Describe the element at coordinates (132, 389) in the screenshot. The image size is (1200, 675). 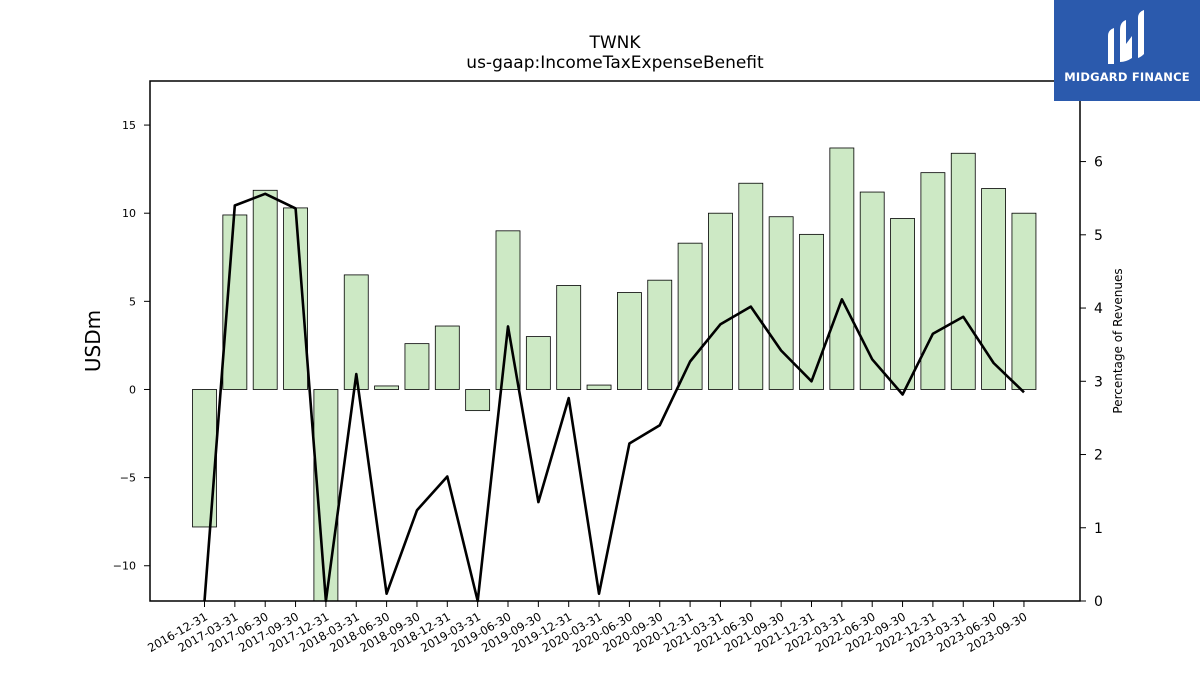
I see `y-tick-label: 0` at that location.